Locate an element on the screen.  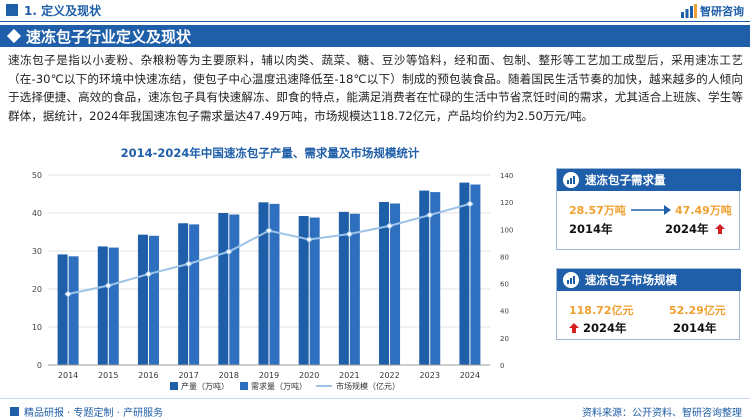
market-card: 速冻包子市场规模 118.72亿元 52.29亿元 2024年 2014年 is located at coordinates (648, 304).